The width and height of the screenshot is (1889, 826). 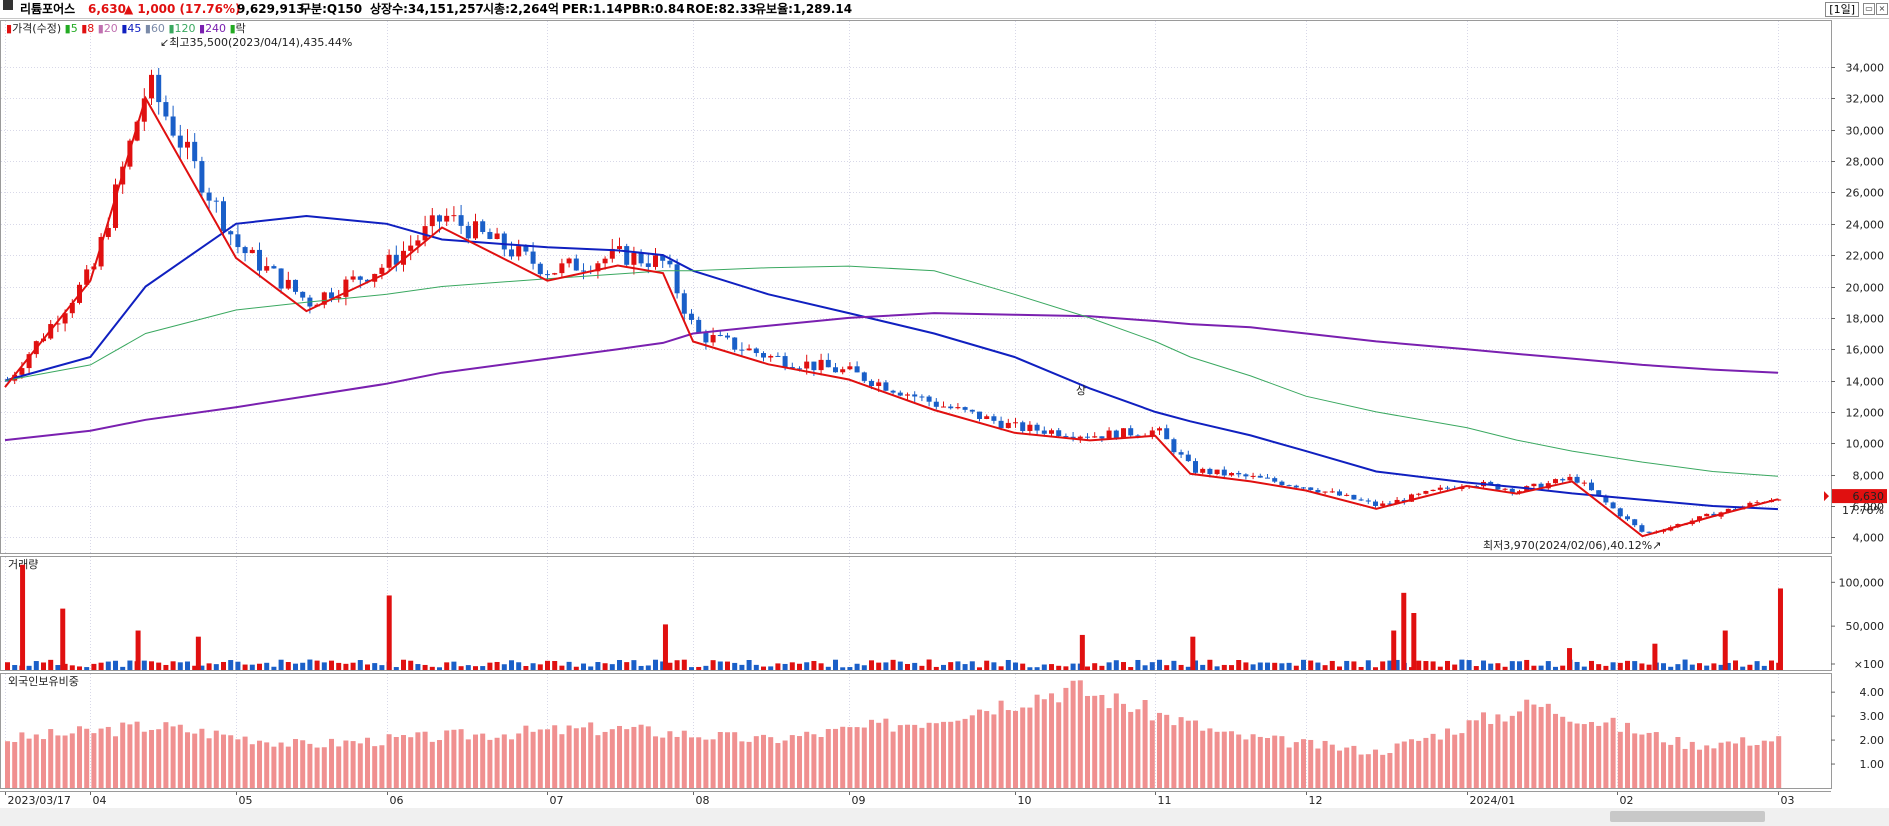 What do you see at coordinates (1869, 9) in the screenshot?
I see `restore-icon: ▭` at bounding box center [1869, 9].